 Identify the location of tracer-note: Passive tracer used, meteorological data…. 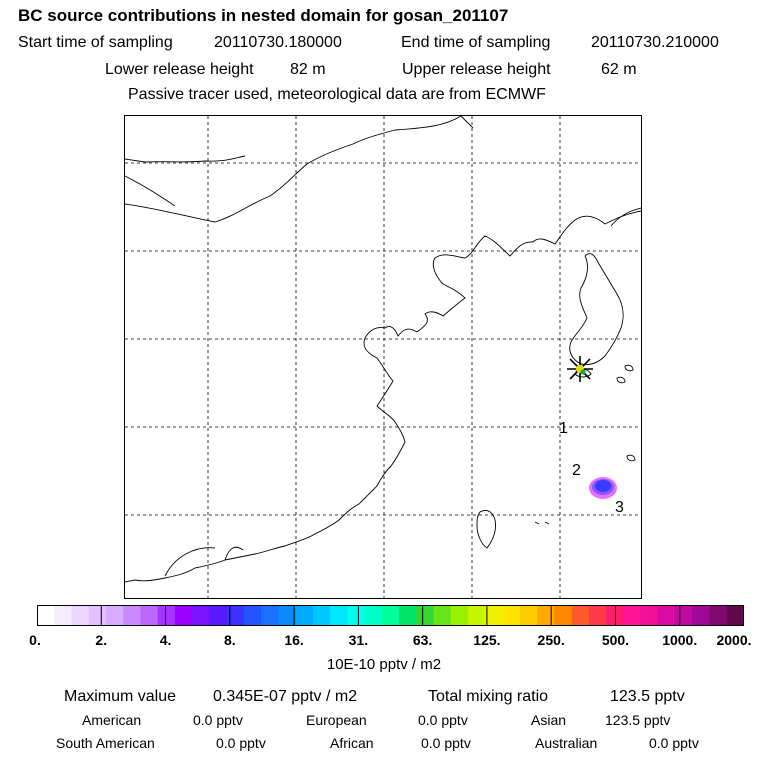
(337, 94).